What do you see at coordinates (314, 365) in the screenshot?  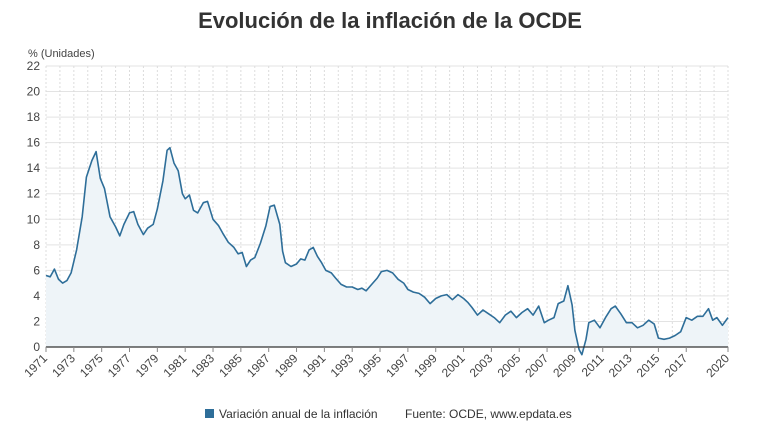 I see `x-tick-label: 1991` at bounding box center [314, 365].